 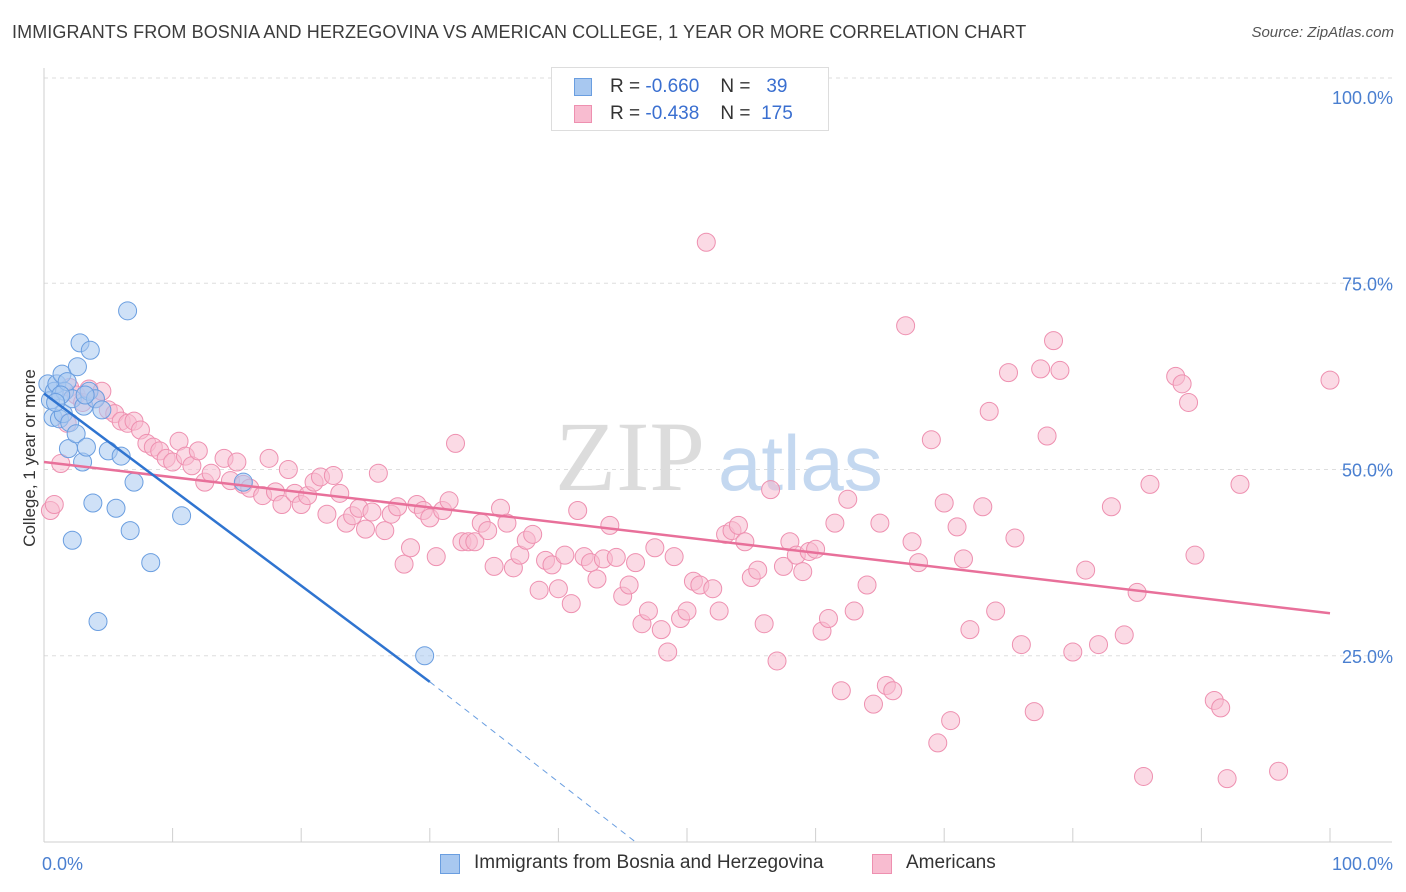 What do you see at coordinates (583, 114) in the screenshot?
I see `legend-swatch-pink` at bounding box center [583, 114].